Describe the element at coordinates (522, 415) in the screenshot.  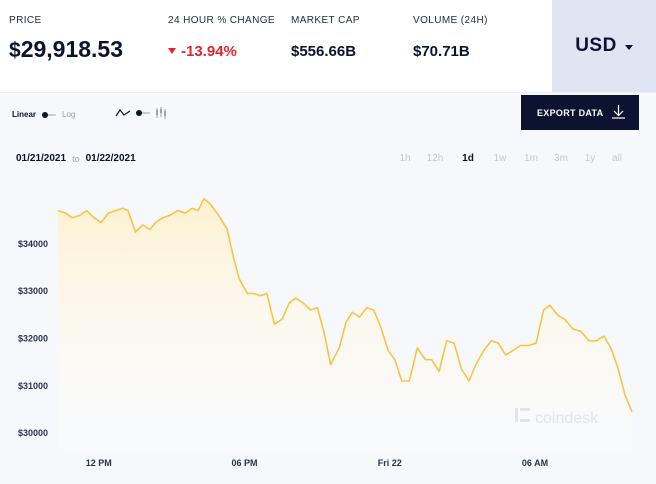
I see `coindesk-logo-icon` at that location.